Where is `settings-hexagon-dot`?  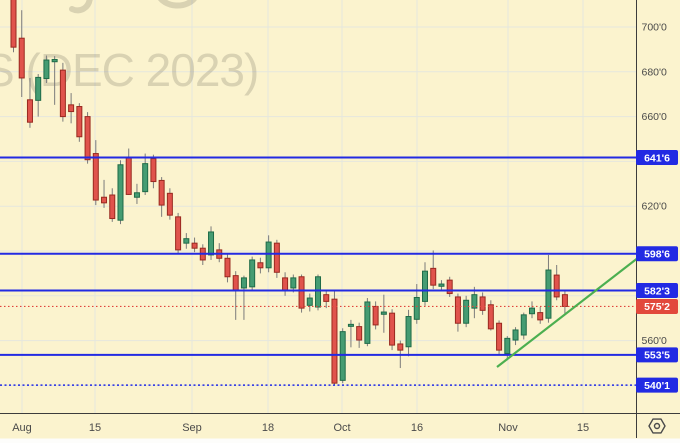
settings-hexagon-dot is located at coordinates (657, 426).